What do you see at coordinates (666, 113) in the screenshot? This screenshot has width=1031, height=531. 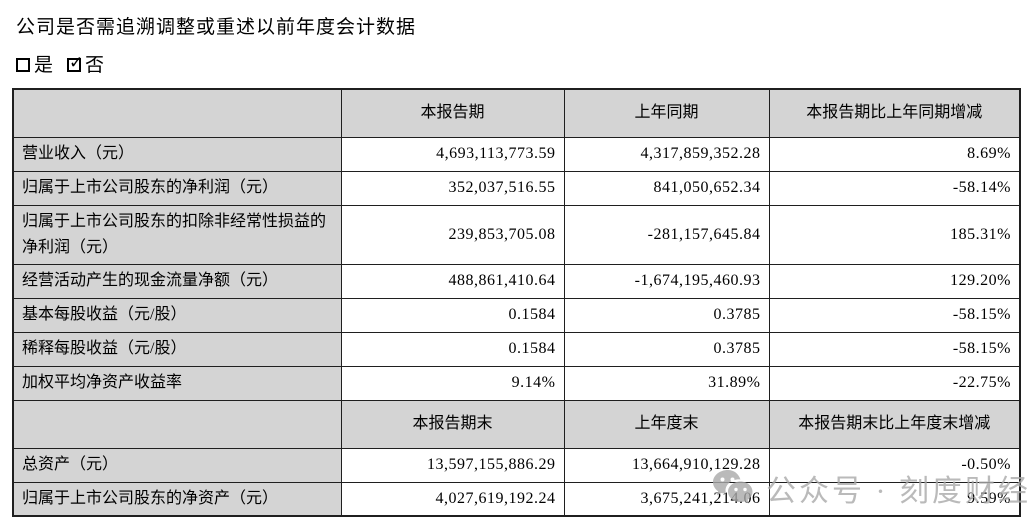 I see `header-prior-period: 上年同期` at bounding box center [666, 113].